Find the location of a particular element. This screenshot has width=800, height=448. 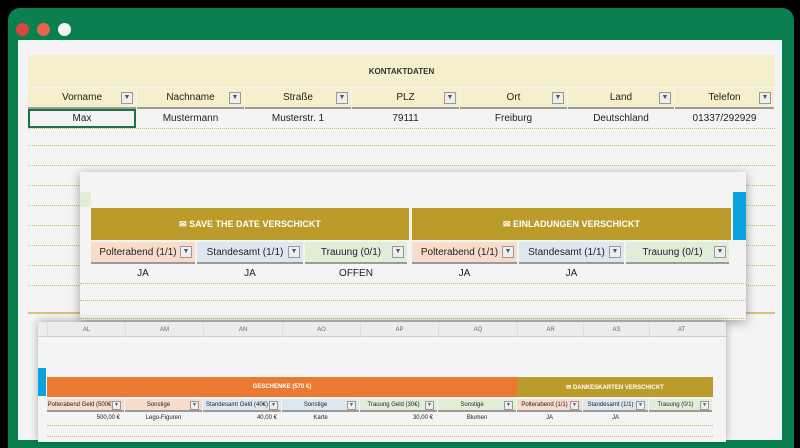

group-header: ✉ EINLADUNGEN VERSCHICKT is located at coordinates (571, 224).